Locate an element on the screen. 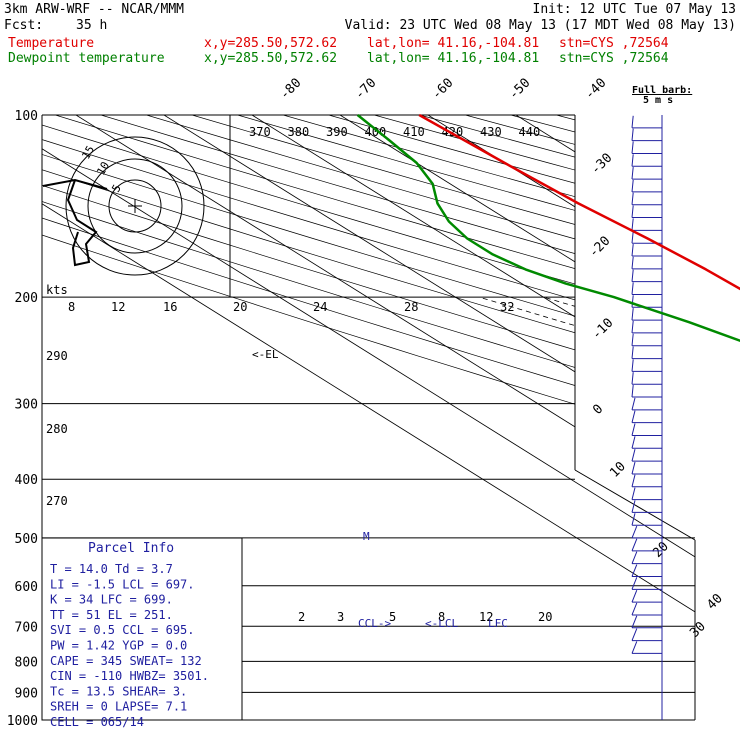 The width and height of the screenshot is (740, 740). isotherm-label-40: 40 is located at coordinates (715, 602).